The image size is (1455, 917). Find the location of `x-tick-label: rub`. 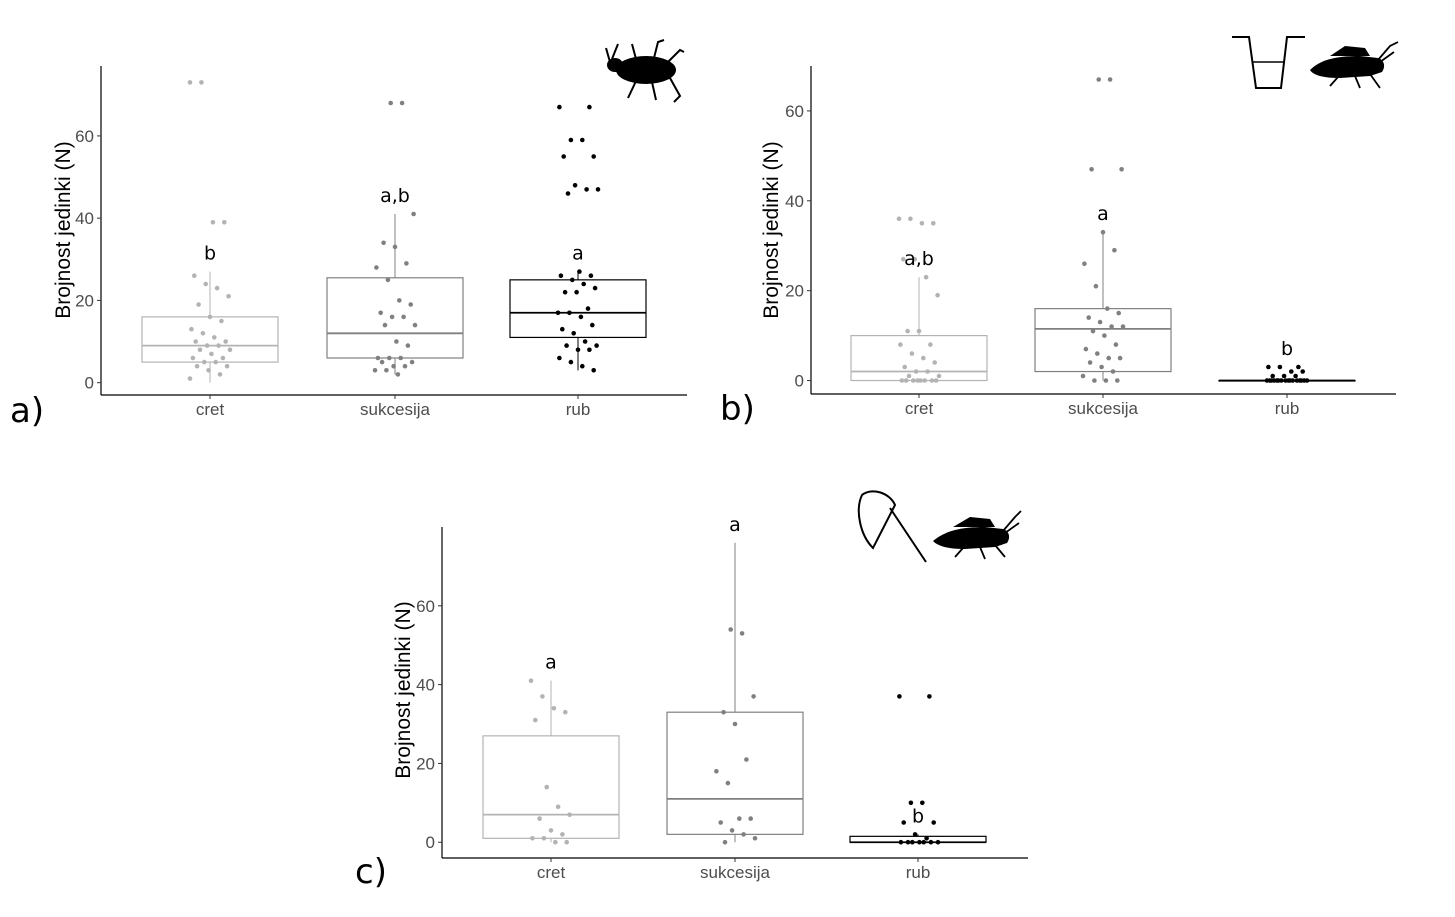

x-tick-label: rub is located at coordinates (1287, 408).